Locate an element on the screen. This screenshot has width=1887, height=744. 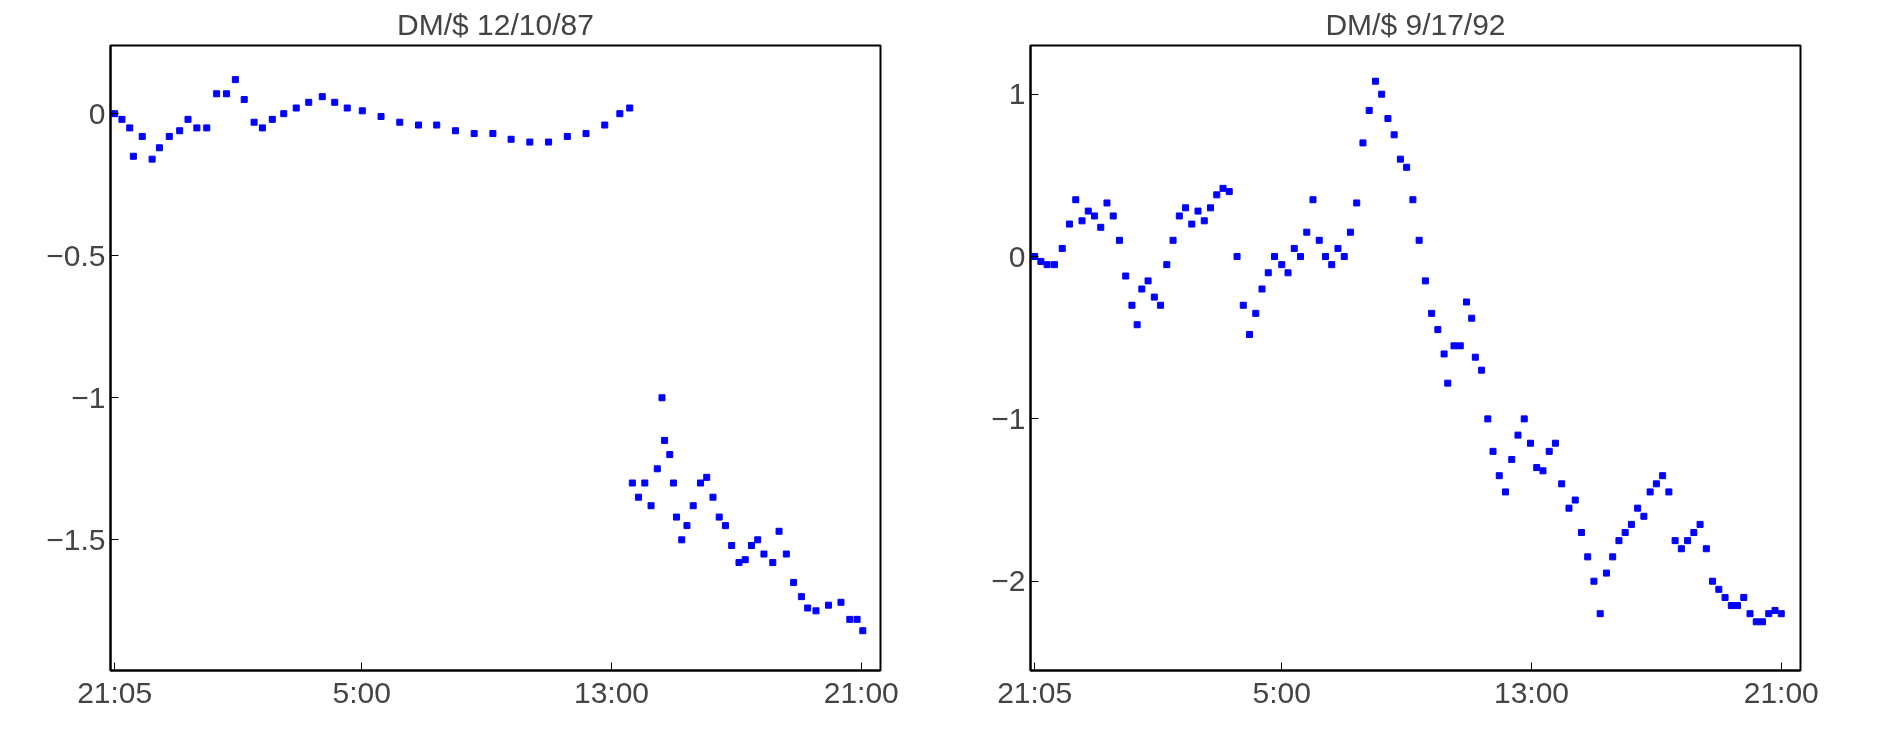
y-tick-label: 1 is located at coordinates (1017, 94).